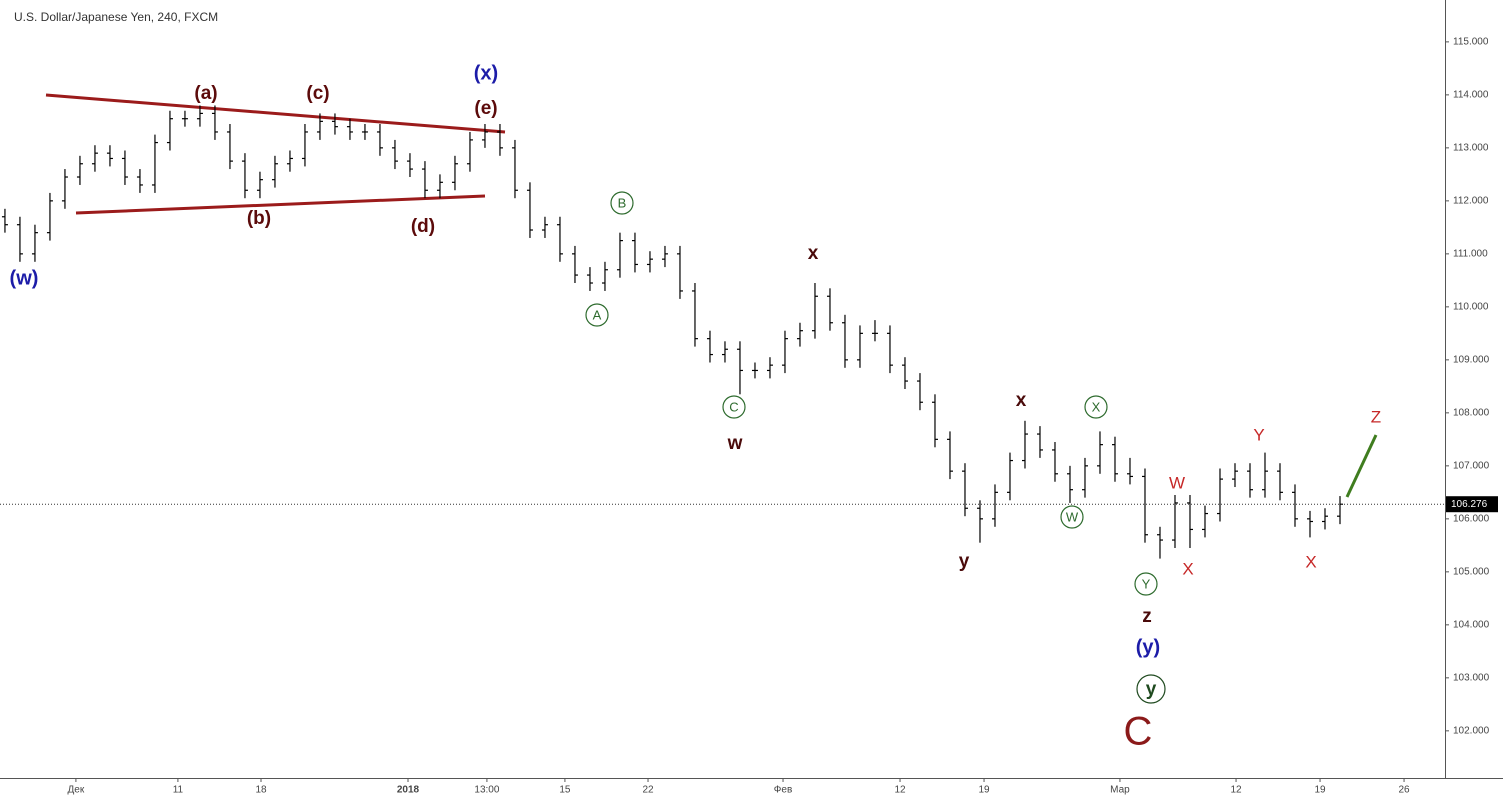  What do you see at coordinates (1471, 201) in the screenshot?
I see `y-tick-label: 112.000` at bounding box center [1471, 201].